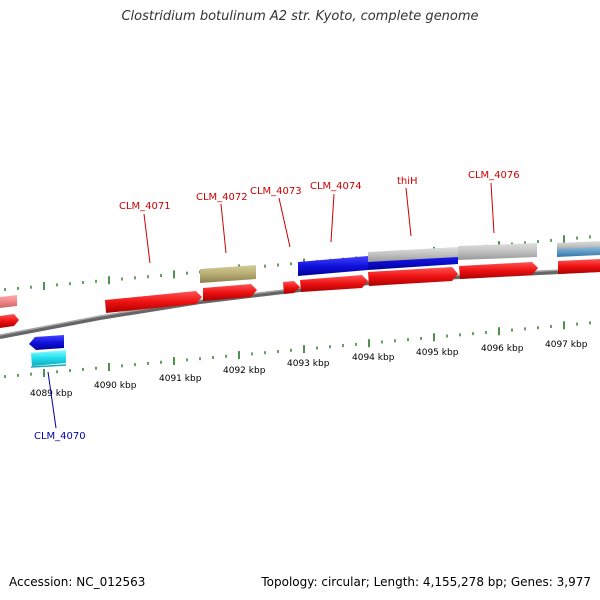 Image resolution: width=600 pixels, height=600 pixels. What do you see at coordinates (77, 582) in the screenshot?
I see `accession-text: Accession: NC_012563` at bounding box center [77, 582].